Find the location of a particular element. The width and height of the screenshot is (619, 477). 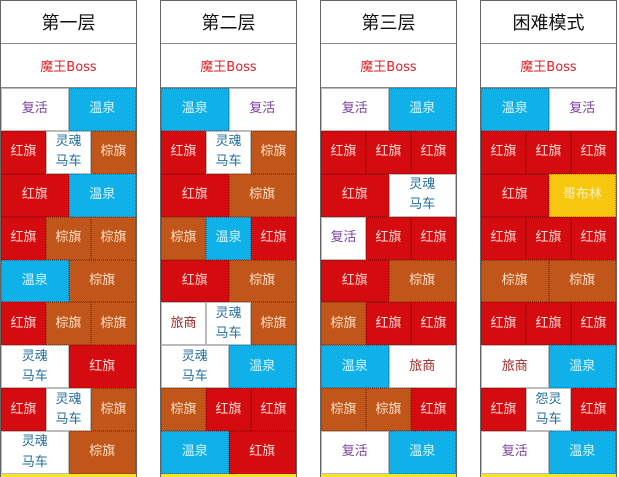

goblin-room: 哥布林 is located at coordinates (582, 195).